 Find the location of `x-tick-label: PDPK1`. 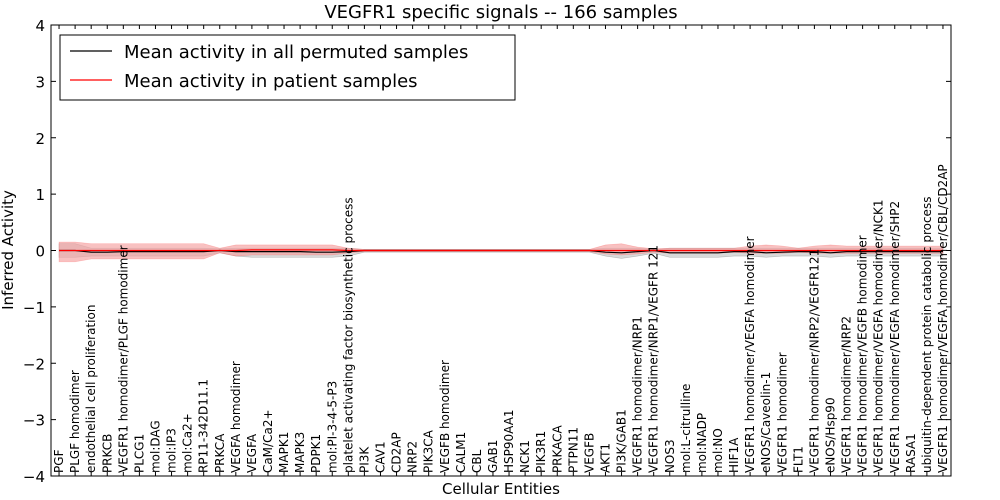

x-tick-label: PDPK1 is located at coordinates (316, 453).